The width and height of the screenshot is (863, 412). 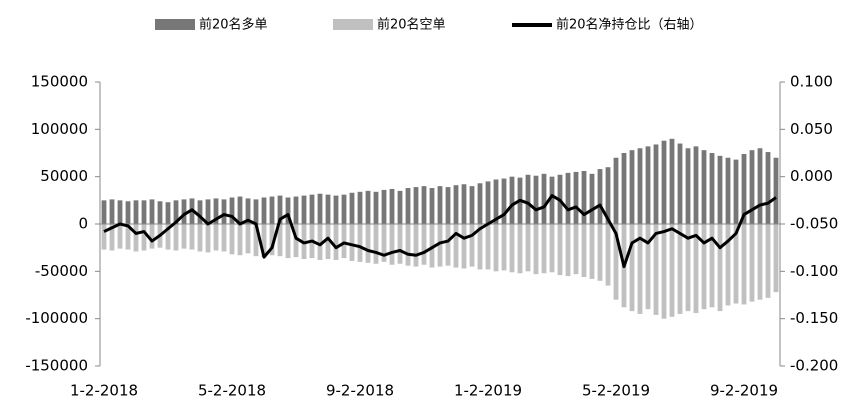 I want to click on y-tick-label: -50000, so click(x=61, y=271).